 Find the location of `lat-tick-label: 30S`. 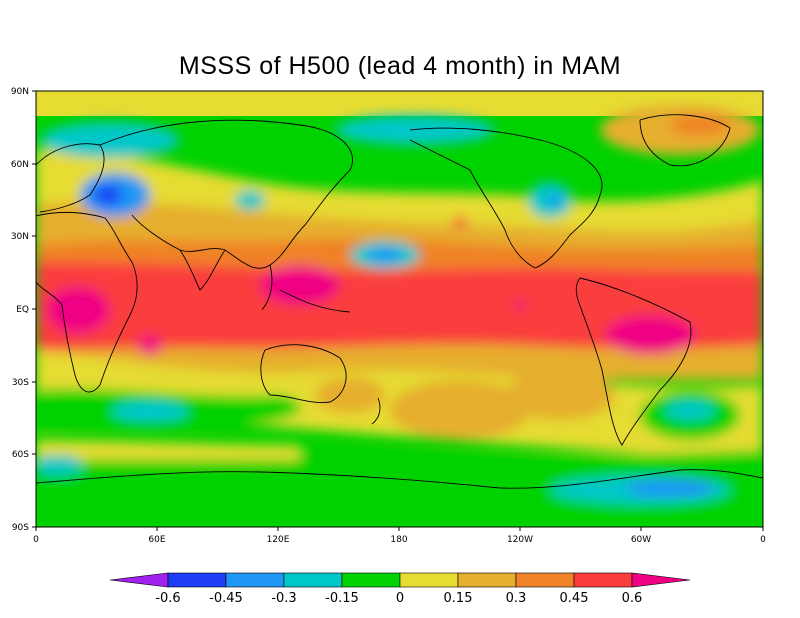

lat-tick-label: 30S is located at coordinates (20, 383).